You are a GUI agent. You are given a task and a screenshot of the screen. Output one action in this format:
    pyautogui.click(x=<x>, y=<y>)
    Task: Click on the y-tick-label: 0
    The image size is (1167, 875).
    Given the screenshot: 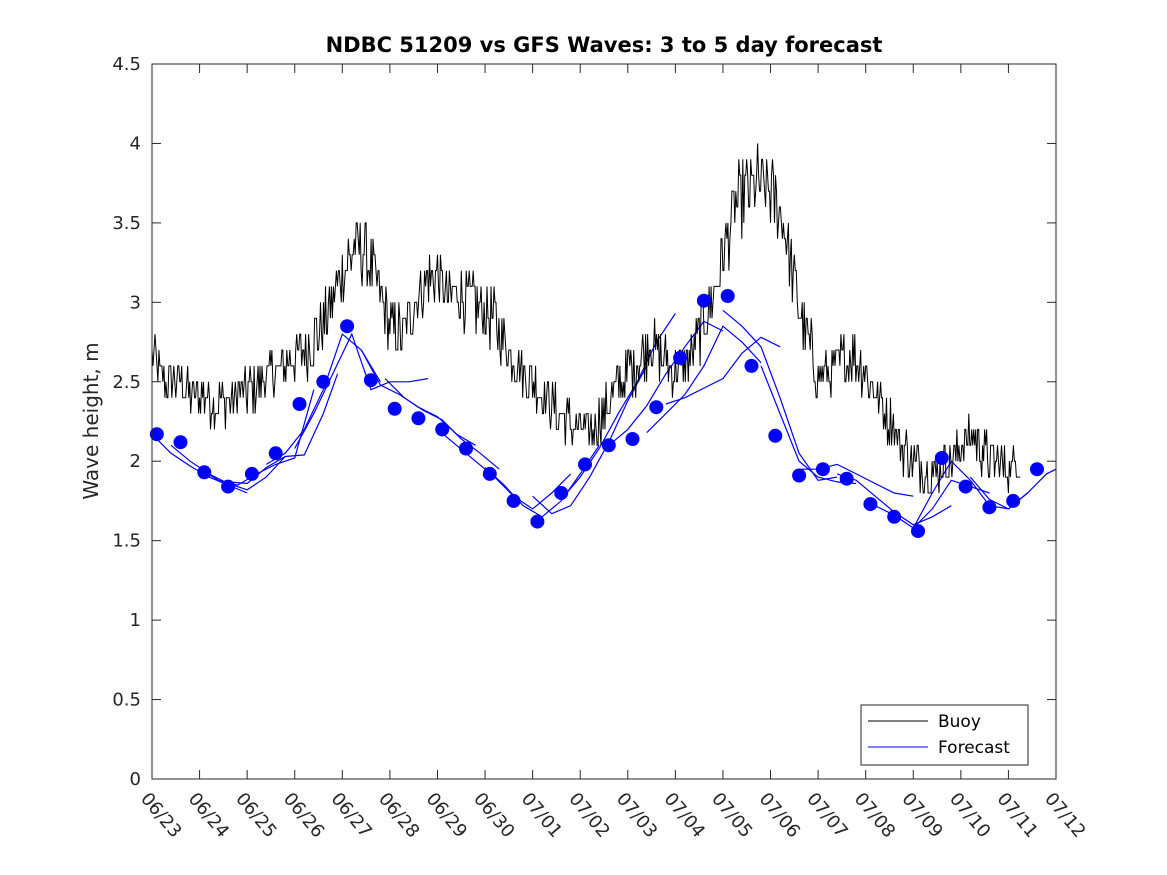 What is the action you would take?
    pyautogui.click(x=135, y=779)
    